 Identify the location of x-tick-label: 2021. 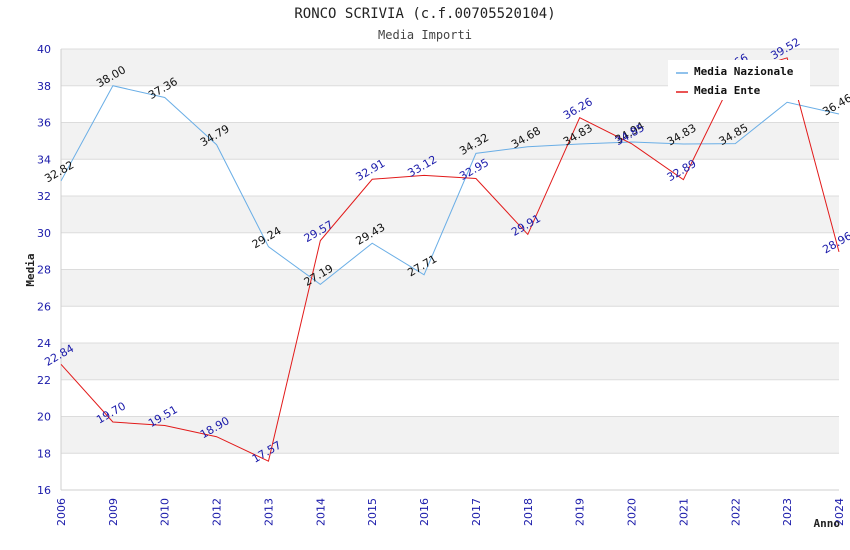
(683, 512).